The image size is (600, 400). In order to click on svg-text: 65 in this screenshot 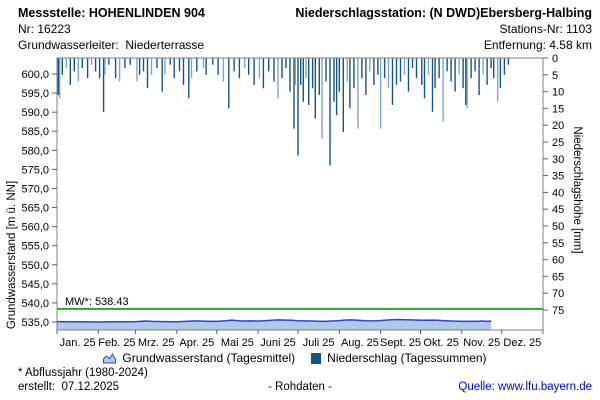, I will do `click(558, 277)`.